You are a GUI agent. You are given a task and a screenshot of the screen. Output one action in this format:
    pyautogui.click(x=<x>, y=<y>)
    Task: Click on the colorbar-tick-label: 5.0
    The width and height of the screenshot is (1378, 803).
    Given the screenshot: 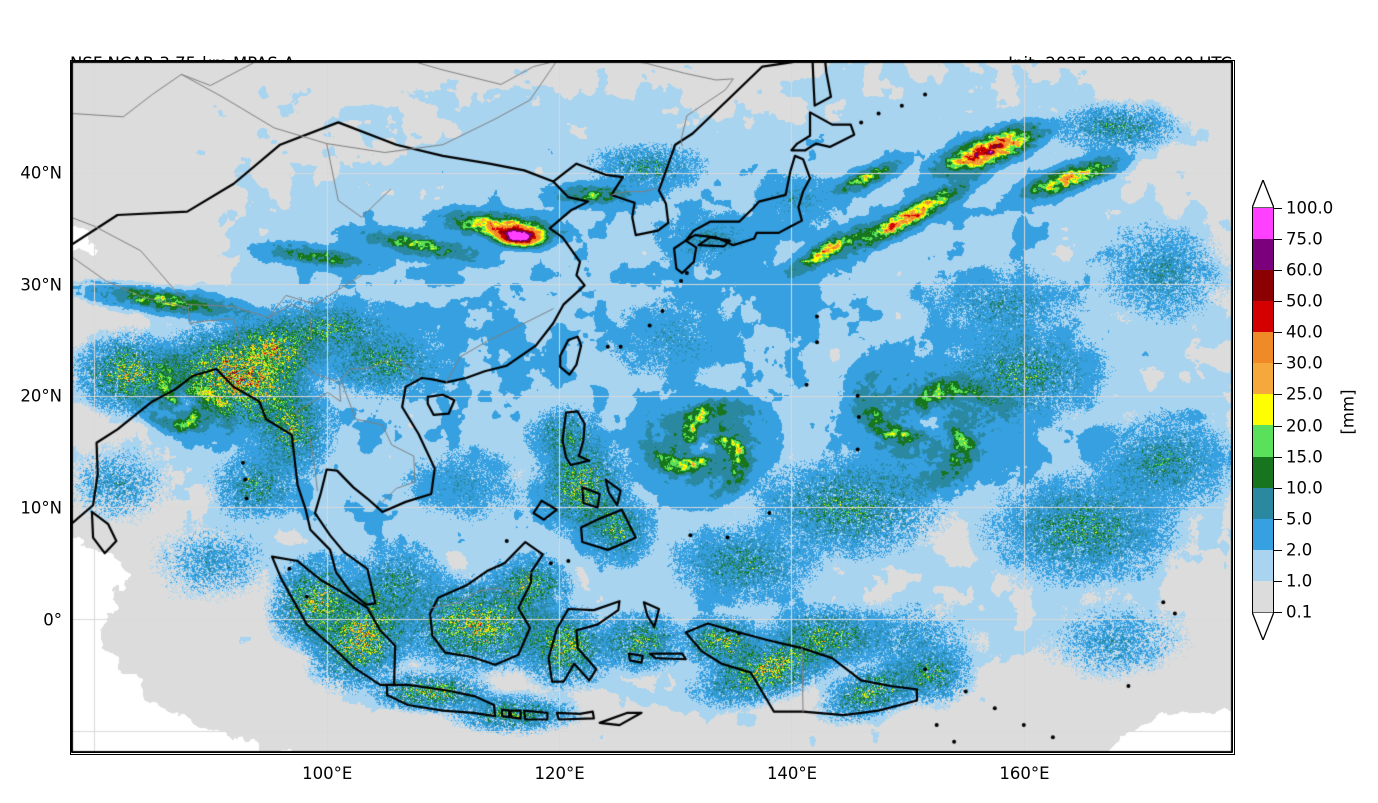 What is the action you would take?
    pyautogui.click(x=1299, y=519)
    